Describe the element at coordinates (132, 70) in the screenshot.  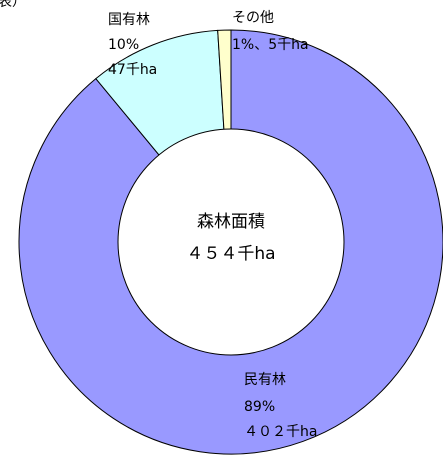
I see `annotation: 47千ha` at that location.